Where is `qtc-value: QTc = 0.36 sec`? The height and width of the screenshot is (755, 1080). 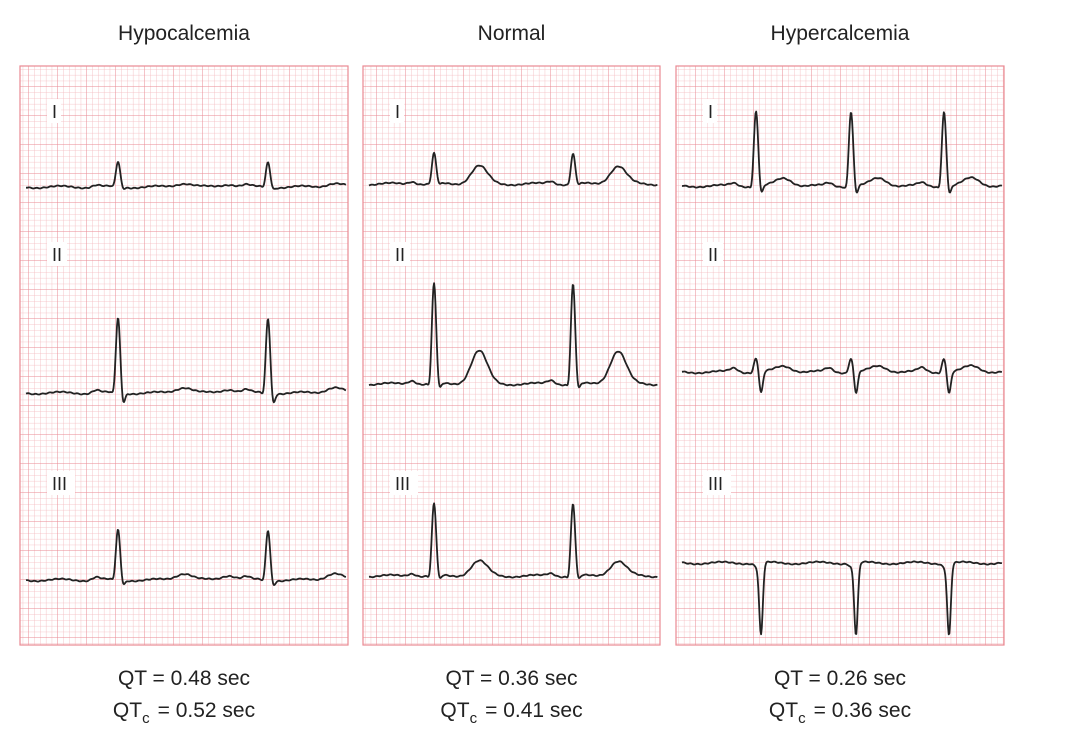
qtc-value: QTc = 0.36 sec is located at coordinates (840, 713).